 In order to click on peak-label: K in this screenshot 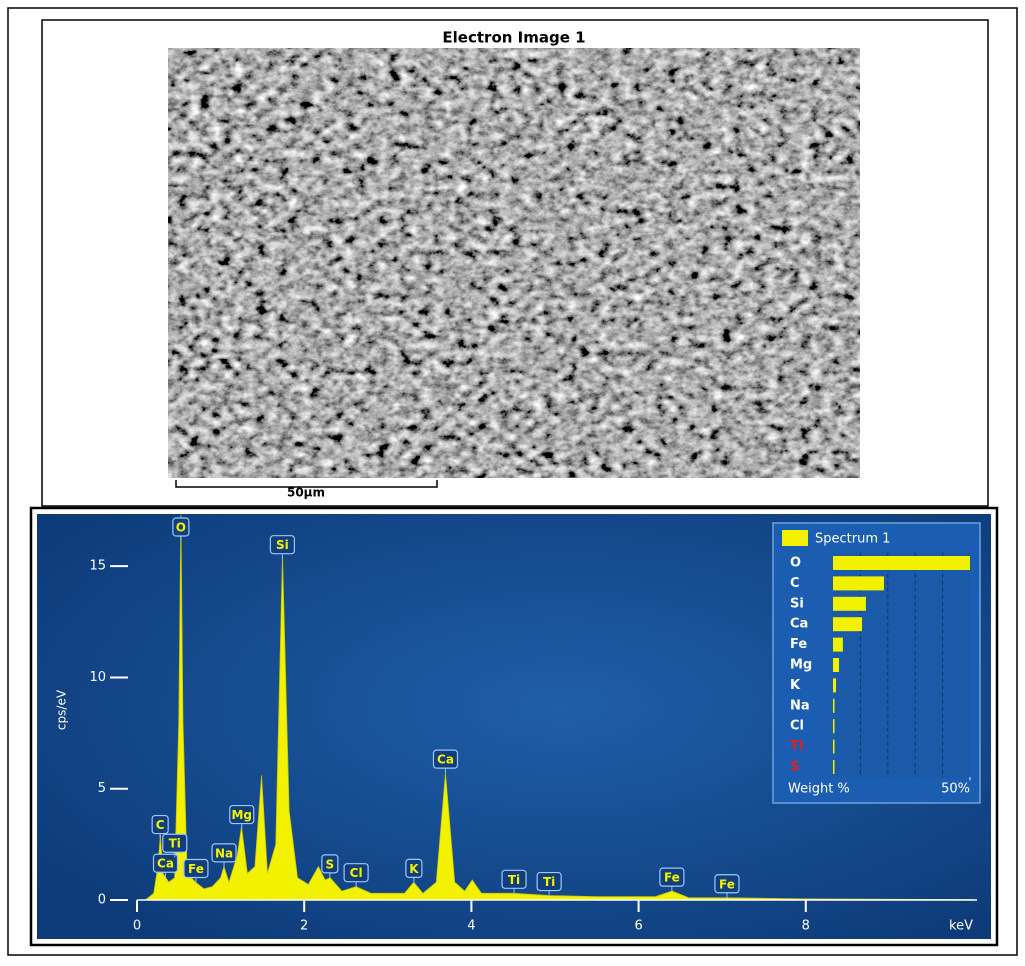, I will do `click(414, 869)`.